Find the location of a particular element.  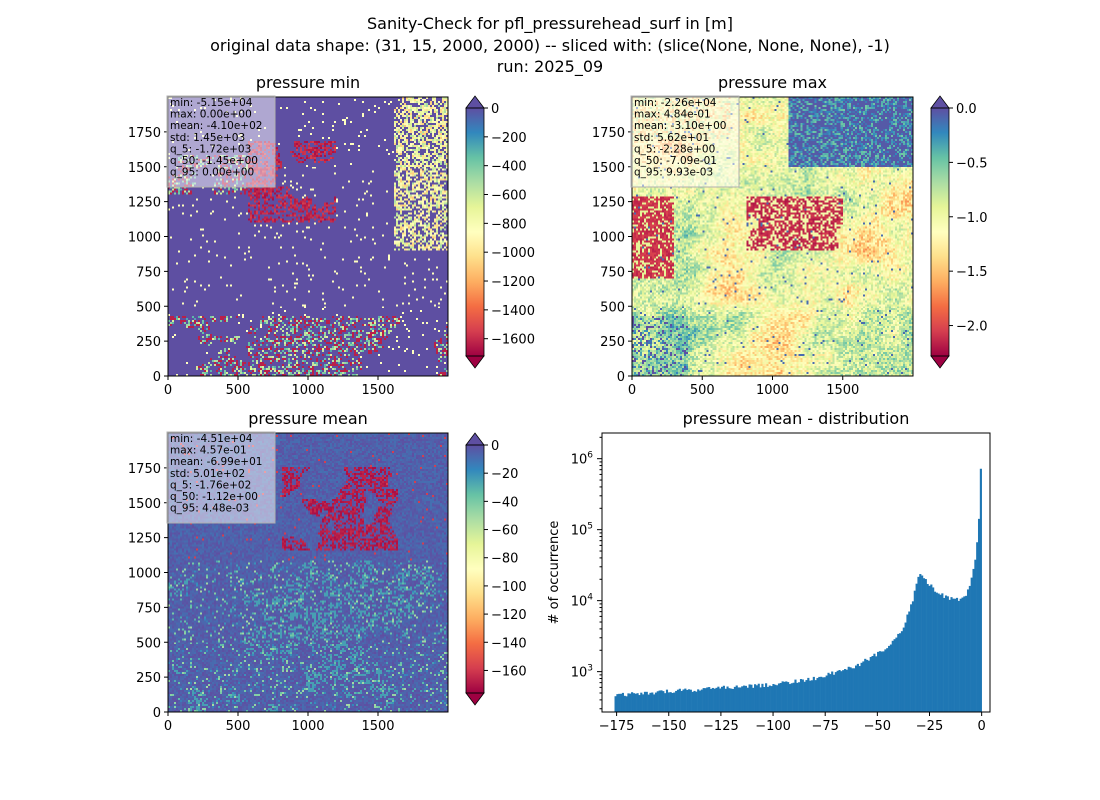

stats-line: q_50: -7.09e-01 is located at coordinates (675, 161).